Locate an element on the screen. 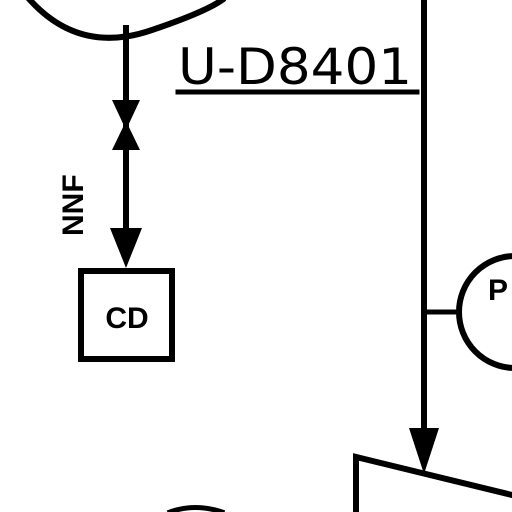 Image resolution: width=512 pixels, height=512 pixels. cd-box is located at coordinates (126, 315).